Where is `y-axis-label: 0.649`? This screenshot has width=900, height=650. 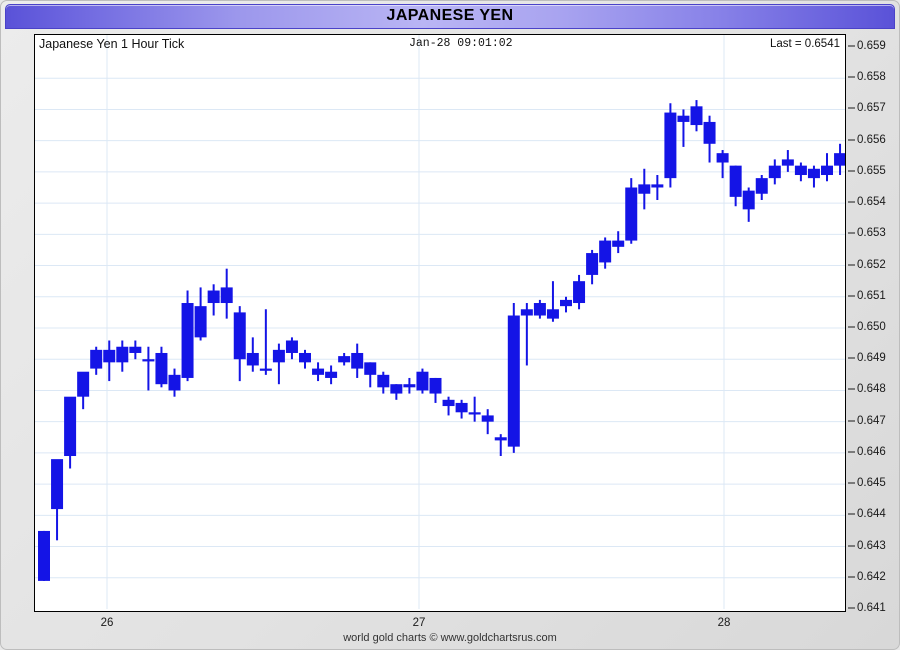 y-axis-label: 0.649 is located at coordinates (871, 358).